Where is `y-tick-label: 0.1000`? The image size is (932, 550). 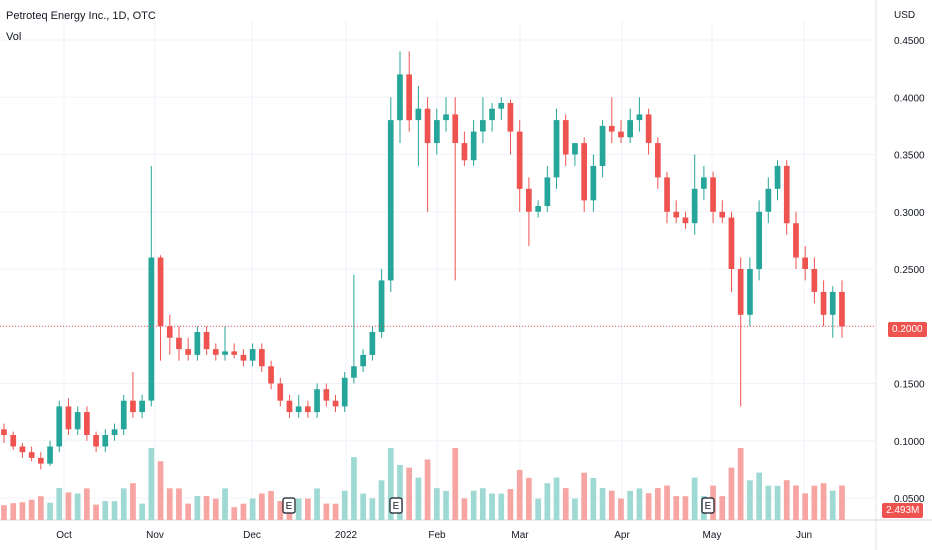 y-tick-label: 0.1000 is located at coordinates (909, 442).